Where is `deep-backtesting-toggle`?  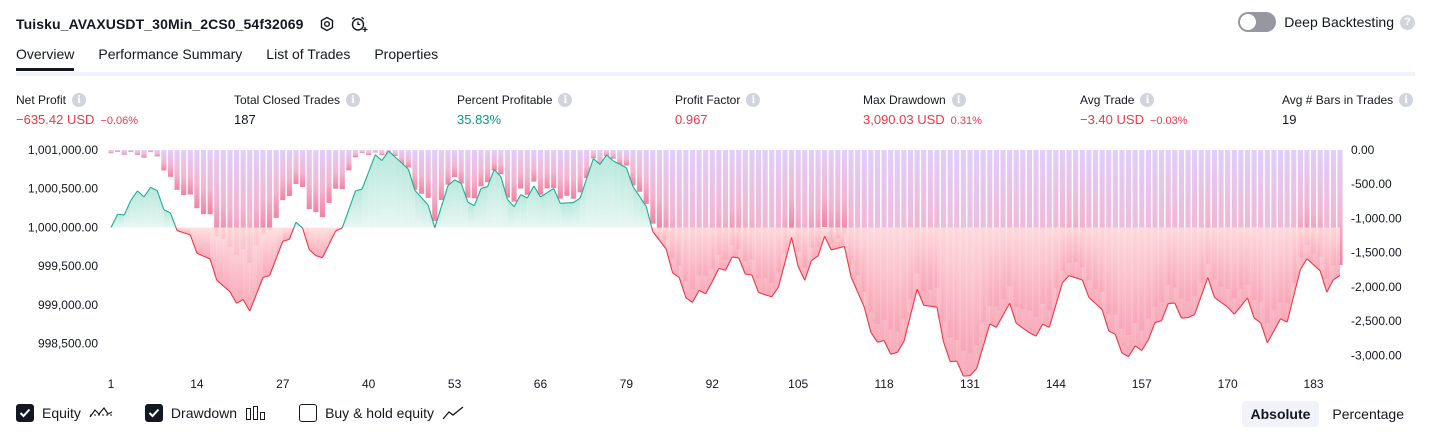 deep-backtesting-toggle is located at coordinates (1257, 22).